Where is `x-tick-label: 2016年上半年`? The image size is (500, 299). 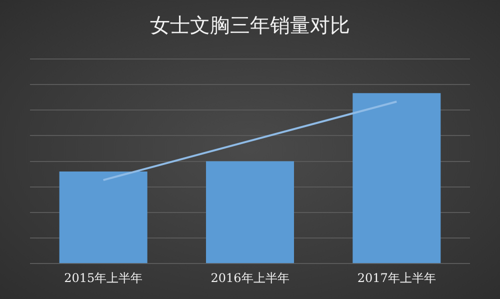 x-tick-label: 2016年上半年 is located at coordinates (250, 277).